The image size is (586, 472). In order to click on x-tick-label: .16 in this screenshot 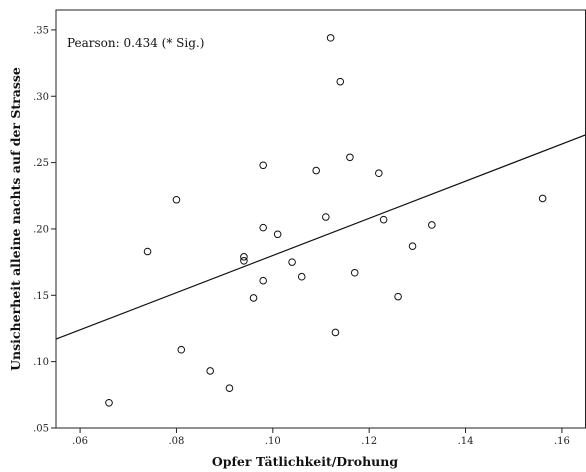, I will do `click(562, 441)`.